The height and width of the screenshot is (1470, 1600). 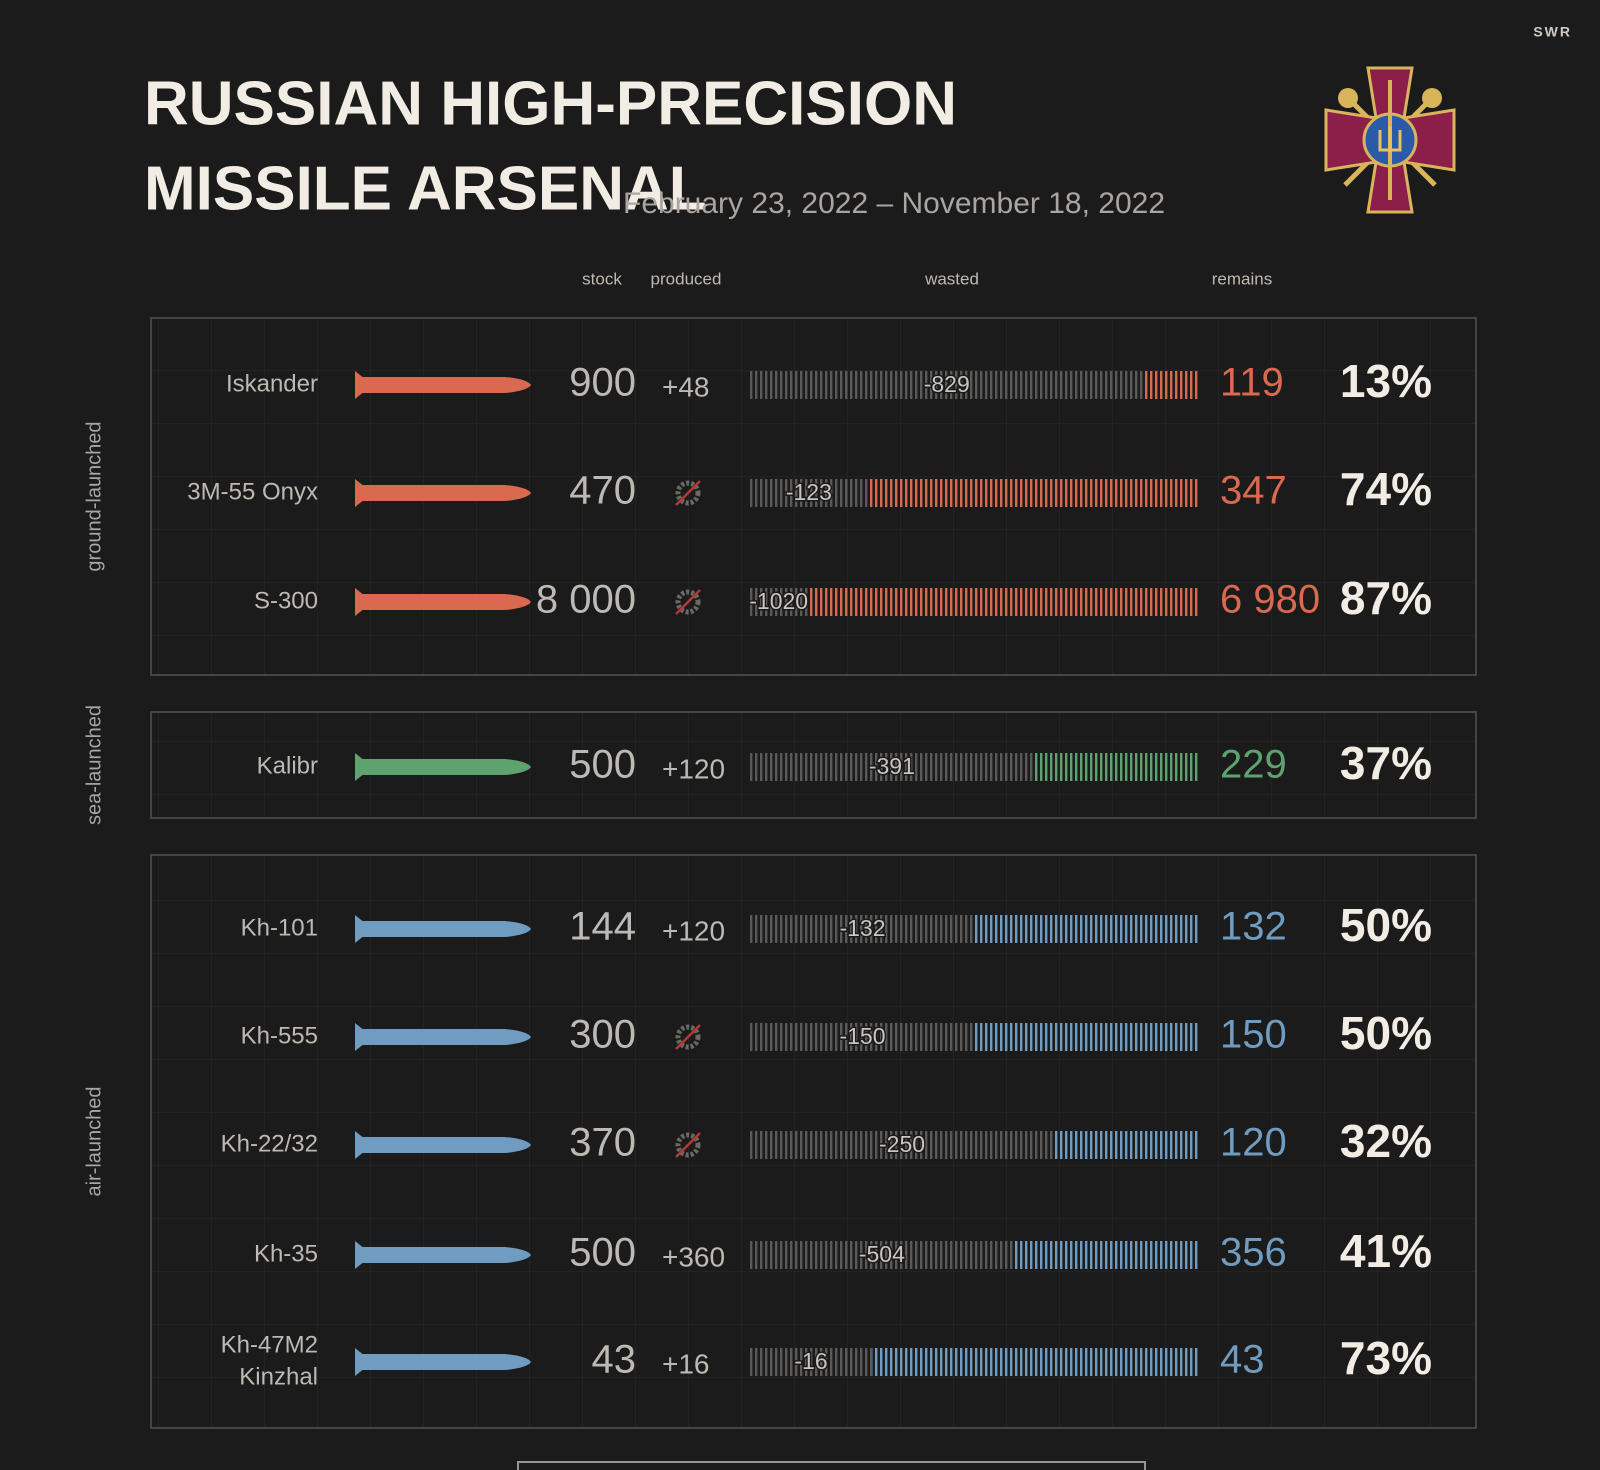 I want to click on emblem, so click(x=1390, y=140).